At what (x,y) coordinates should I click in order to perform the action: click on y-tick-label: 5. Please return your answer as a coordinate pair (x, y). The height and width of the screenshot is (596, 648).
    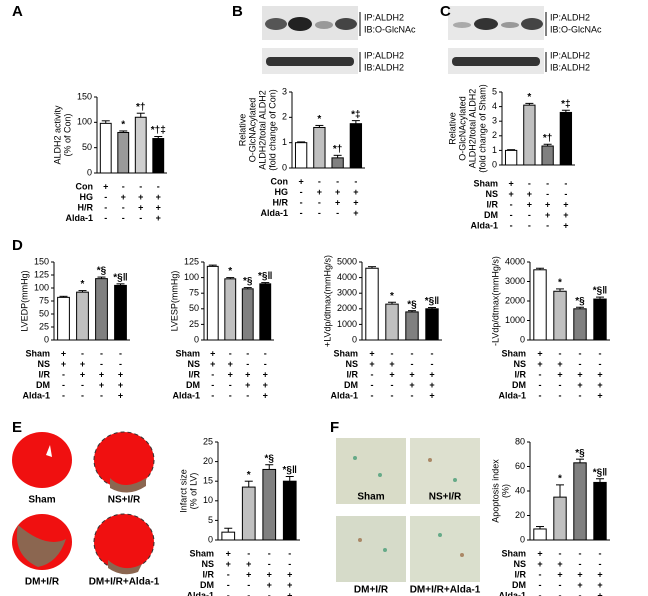
    Looking at the image, I should click on (210, 520).